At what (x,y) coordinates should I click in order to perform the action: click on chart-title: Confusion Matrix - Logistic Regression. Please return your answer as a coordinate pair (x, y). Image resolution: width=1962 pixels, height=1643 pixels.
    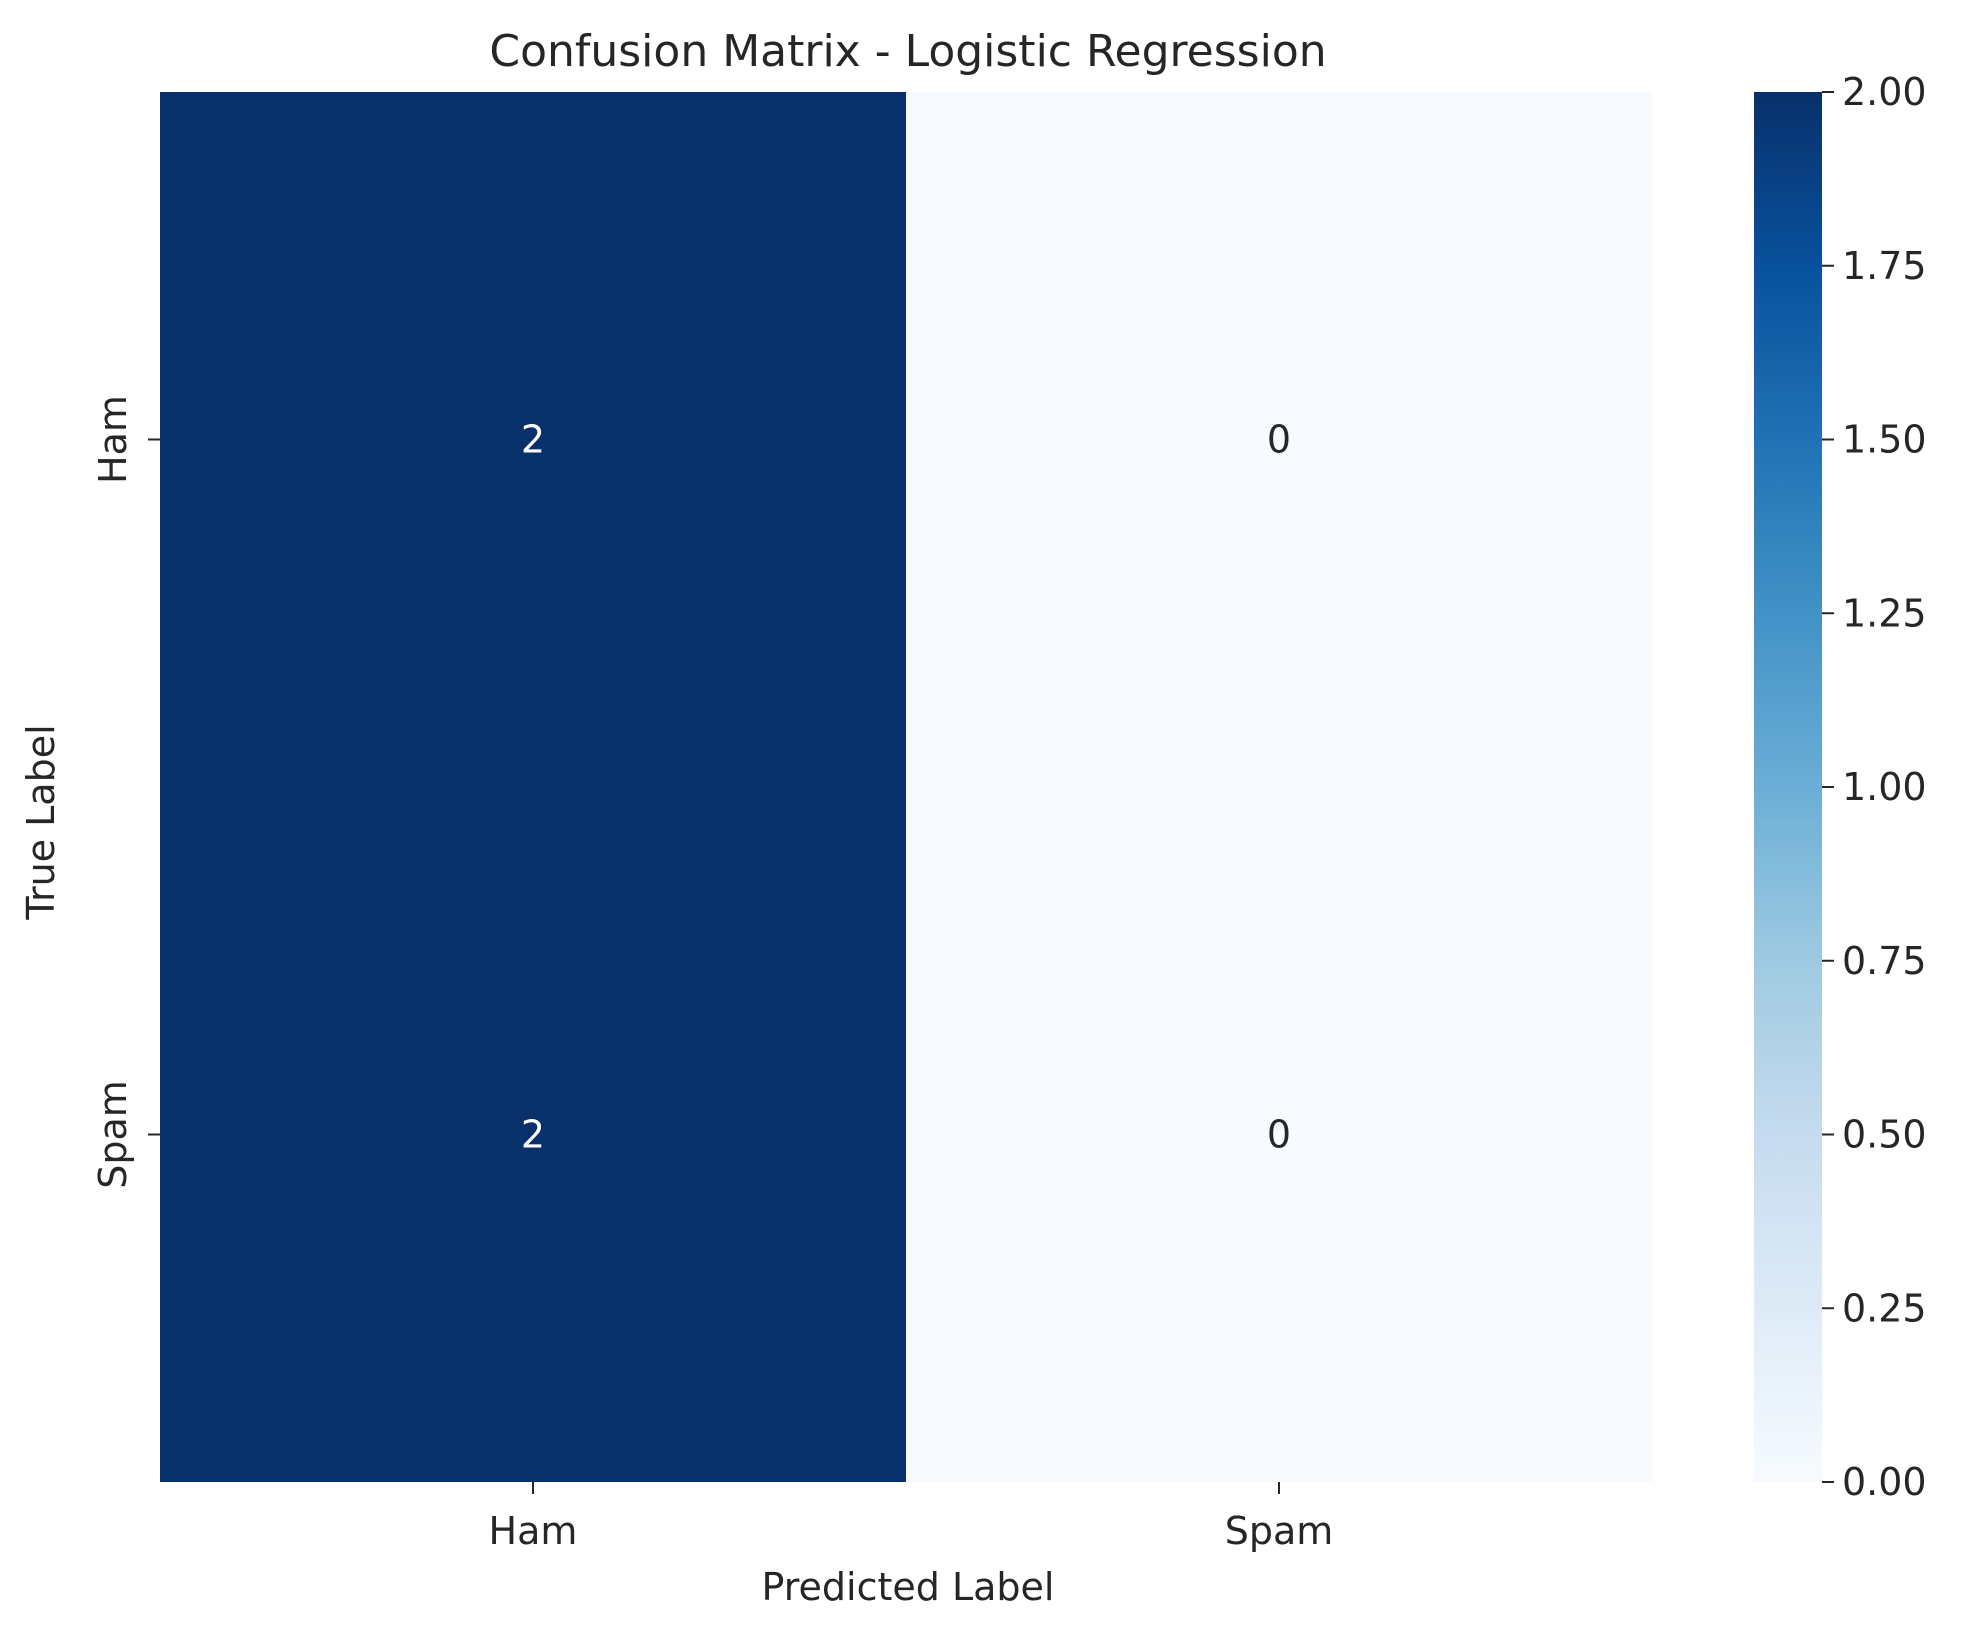
    Looking at the image, I should click on (907, 51).